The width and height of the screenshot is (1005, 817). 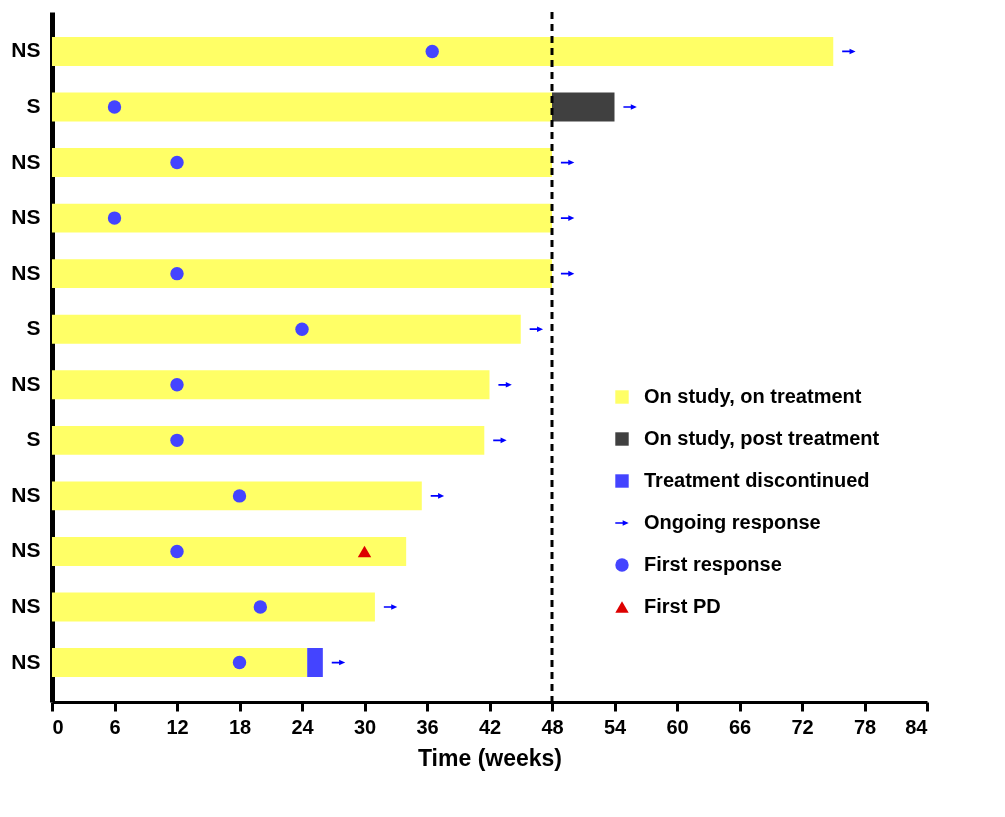 I want to click on x-tick-label: 84, so click(x=917, y=726).